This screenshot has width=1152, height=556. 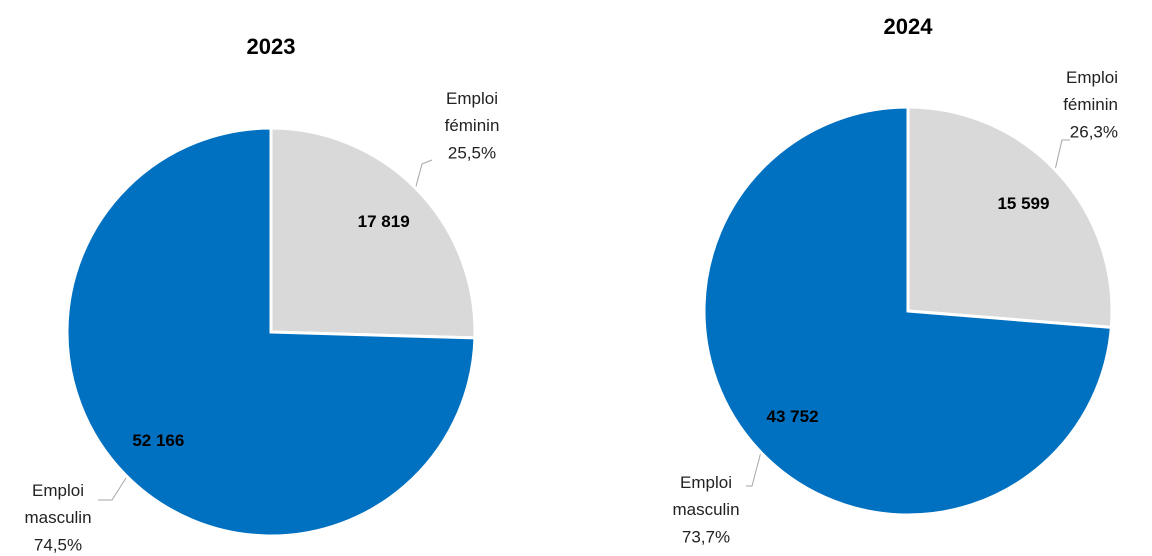 What do you see at coordinates (1094, 131) in the screenshot?
I see `percent-label: 26,3%` at bounding box center [1094, 131].